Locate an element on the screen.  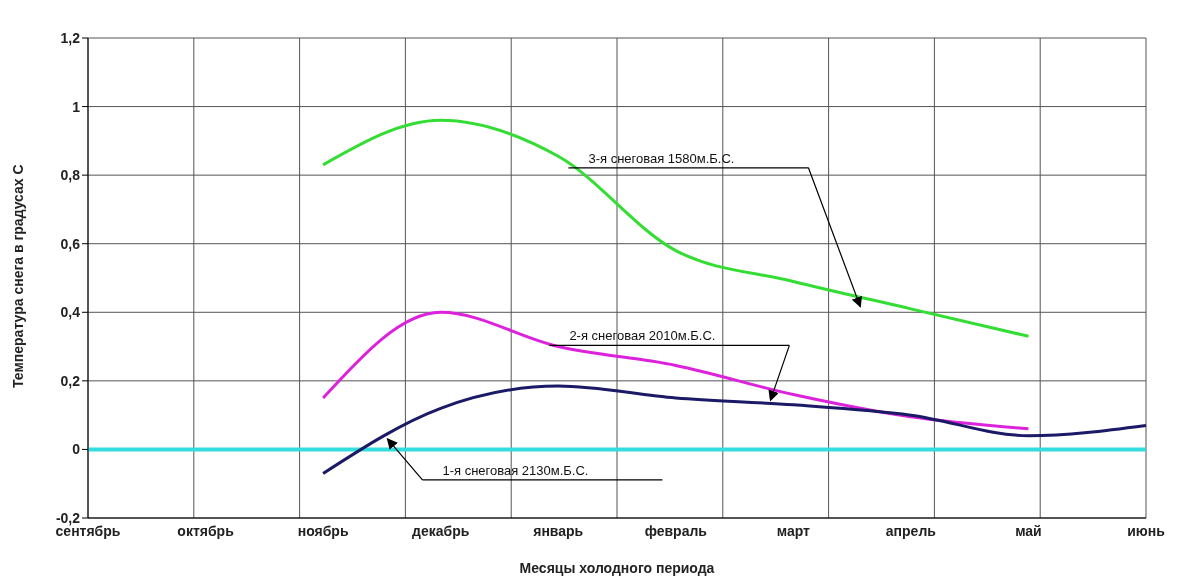
x-tick-label: январь is located at coordinates (558, 530).